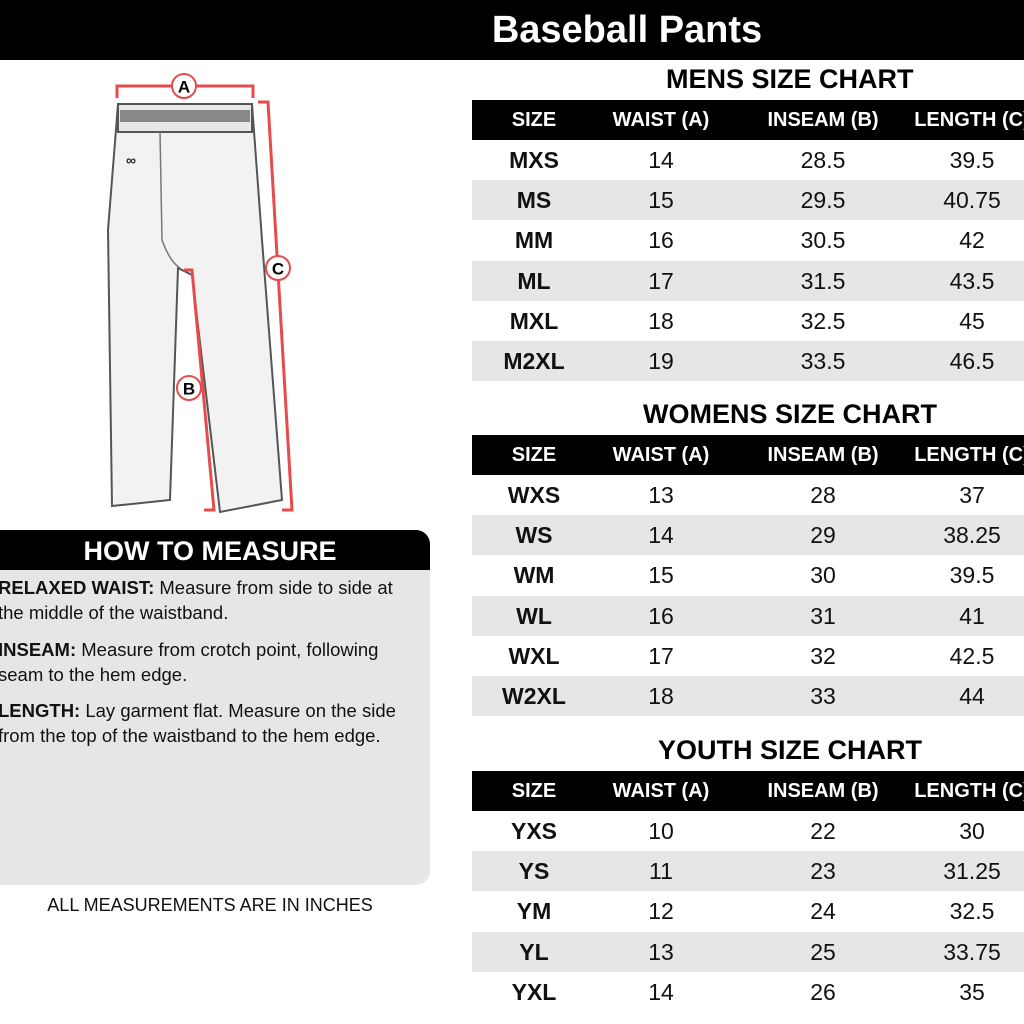 The image size is (1024, 1024). I want to click on table-cell: 43.5, so click(972, 280).